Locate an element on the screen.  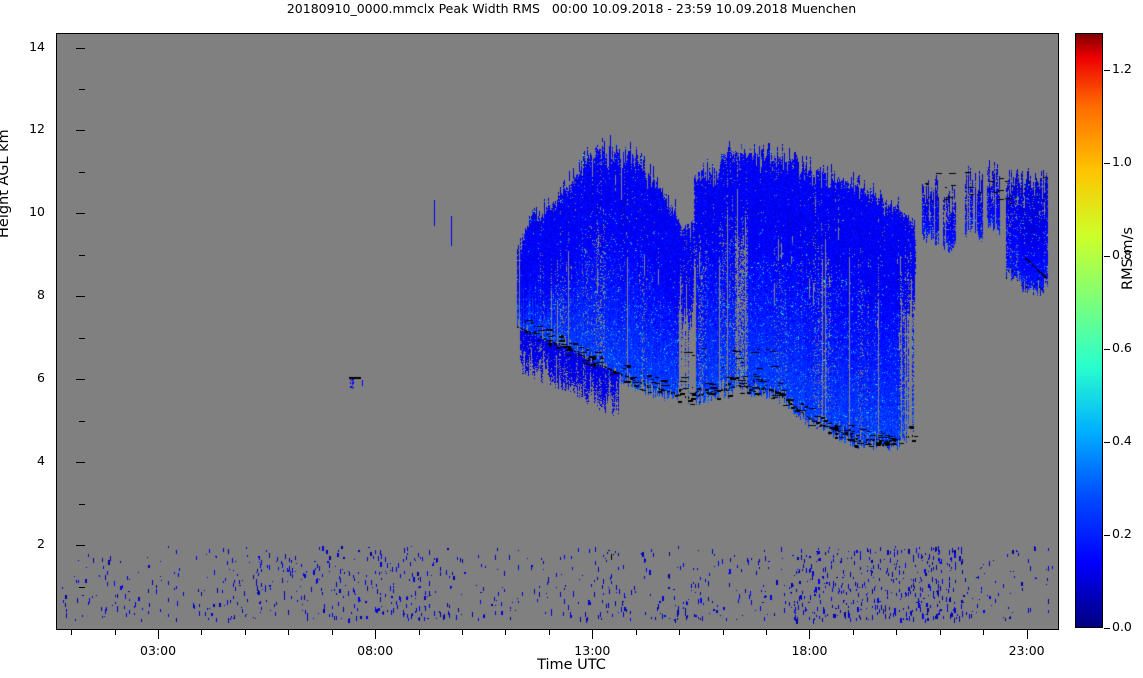
y-tick-label: 4 is located at coordinates (41, 461).